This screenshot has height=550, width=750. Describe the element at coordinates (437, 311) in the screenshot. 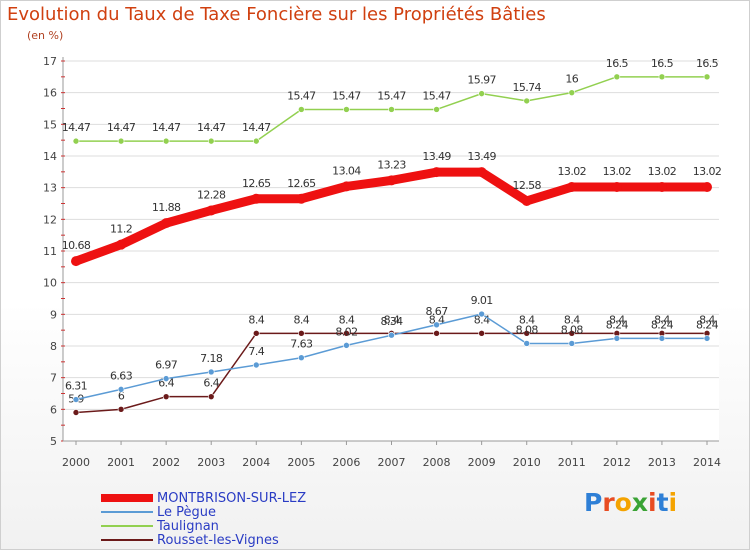

I see `data-label-le-p-gue: 8.67` at that location.